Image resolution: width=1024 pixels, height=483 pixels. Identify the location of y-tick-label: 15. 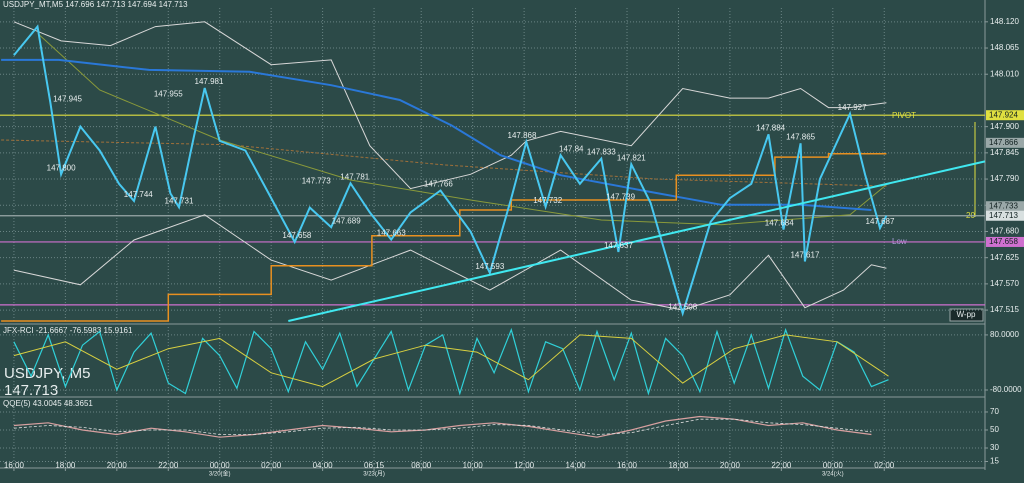
(994, 461).